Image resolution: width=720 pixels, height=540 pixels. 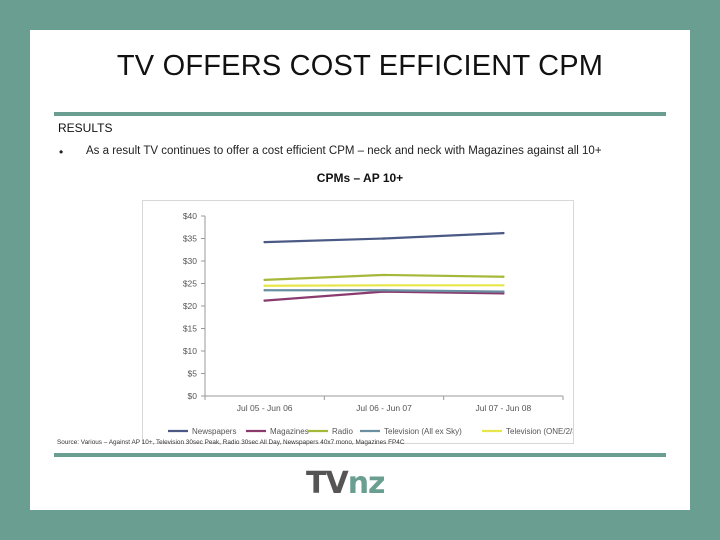 What do you see at coordinates (423, 431) in the screenshot?
I see `legend-label: Television (All ex Sky)` at bounding box center [423, 431].